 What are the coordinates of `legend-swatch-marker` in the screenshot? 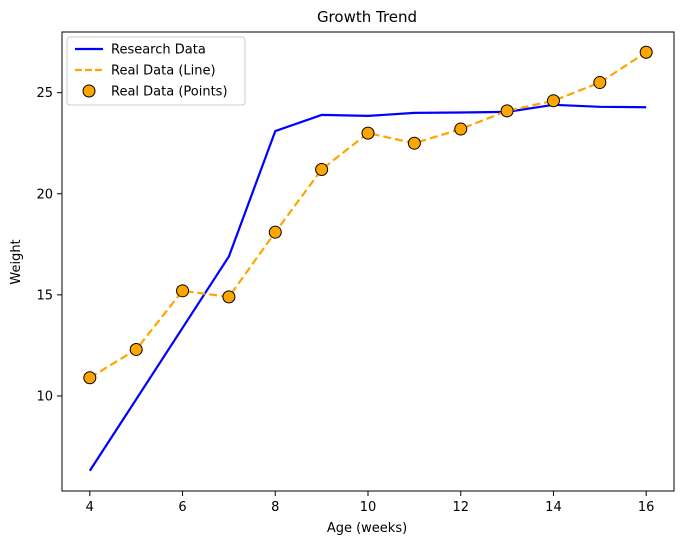 It's located at (89, 91).